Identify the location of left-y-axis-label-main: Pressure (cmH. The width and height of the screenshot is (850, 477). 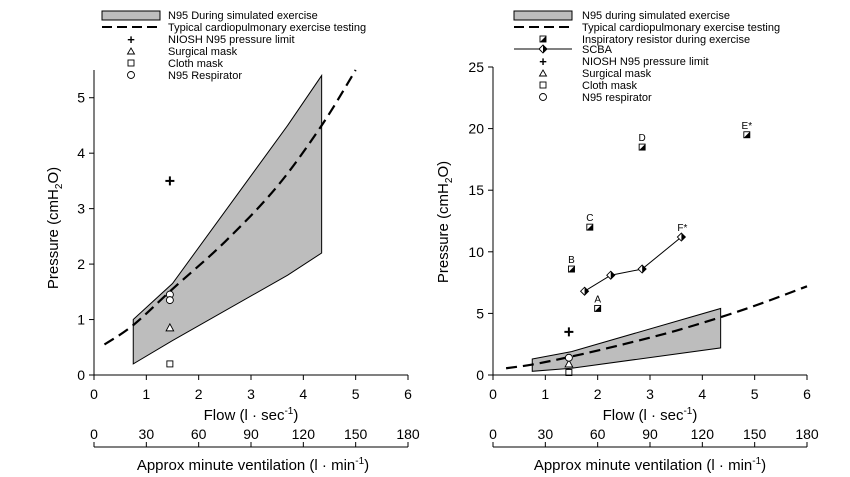
(53, 239).